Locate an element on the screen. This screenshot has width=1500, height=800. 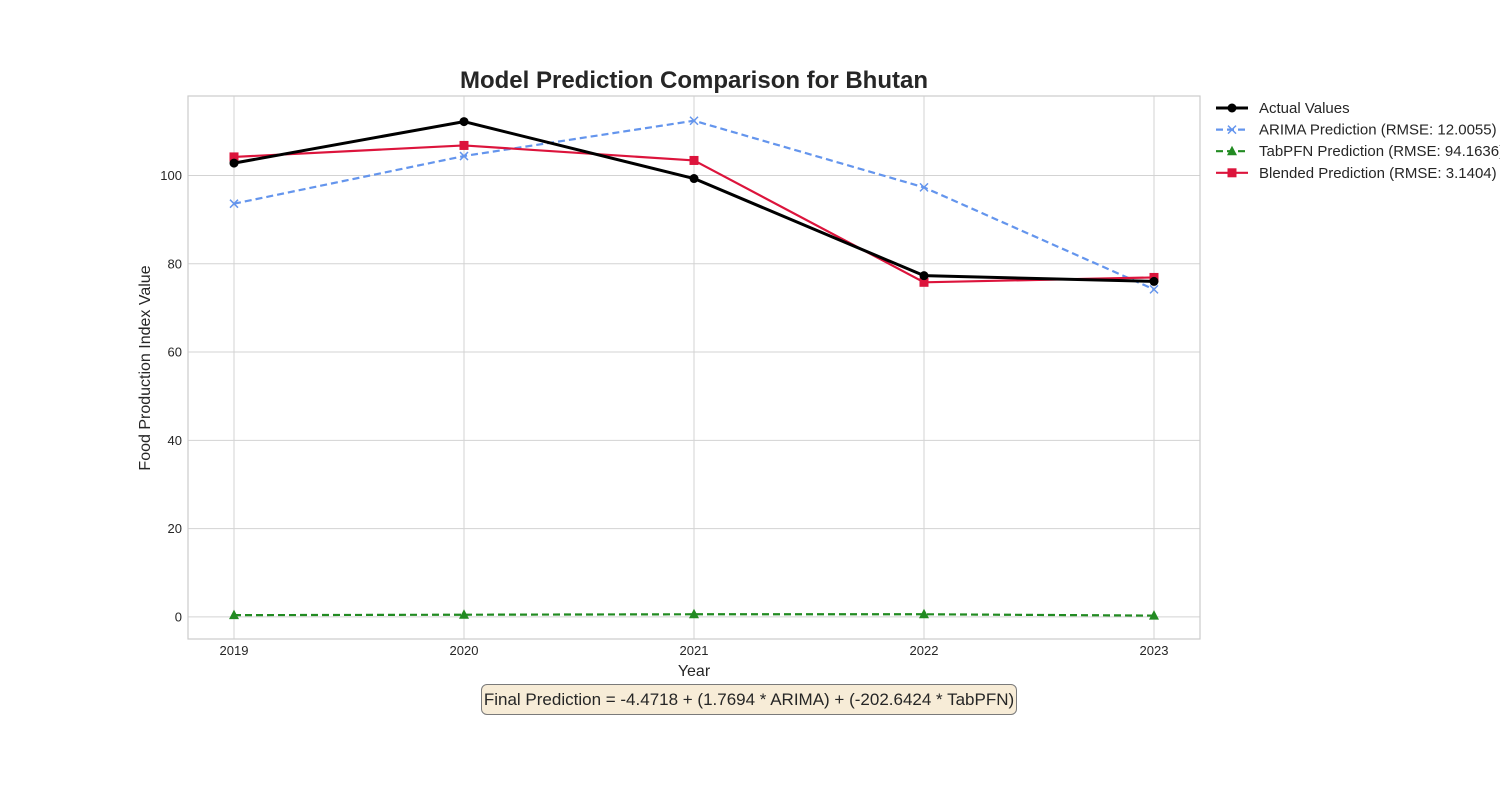
x-tick-label: 2022 is located at coordinates (924, 650).